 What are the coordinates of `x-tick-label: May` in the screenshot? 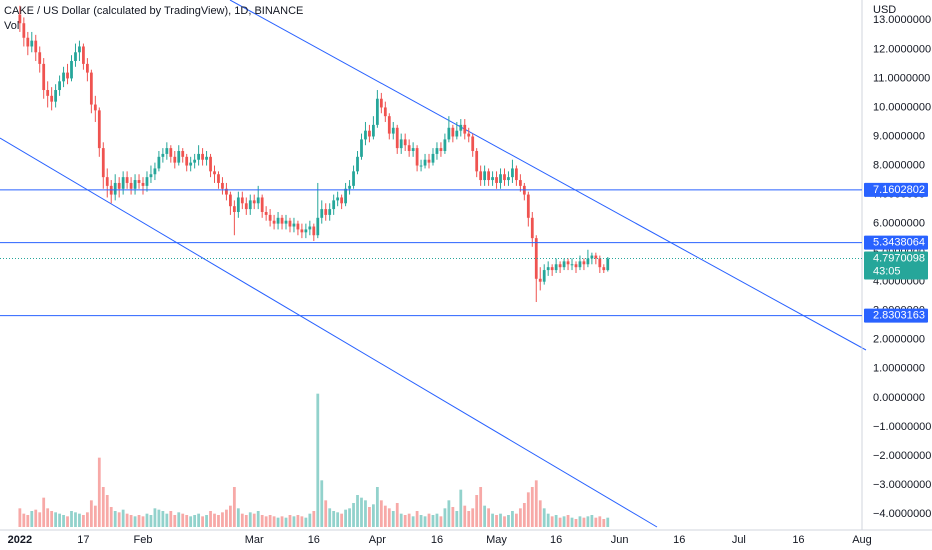 It's located at (496, 540).